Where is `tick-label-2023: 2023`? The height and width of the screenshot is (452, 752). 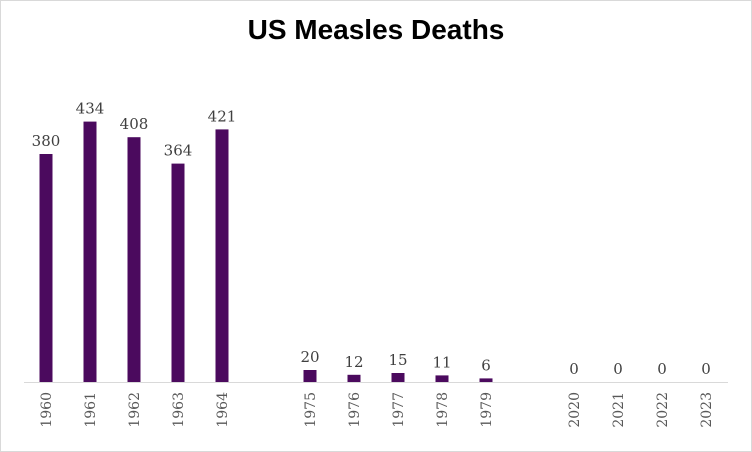 tick-label-2023: 2023 is located at coordinates (707, 410).